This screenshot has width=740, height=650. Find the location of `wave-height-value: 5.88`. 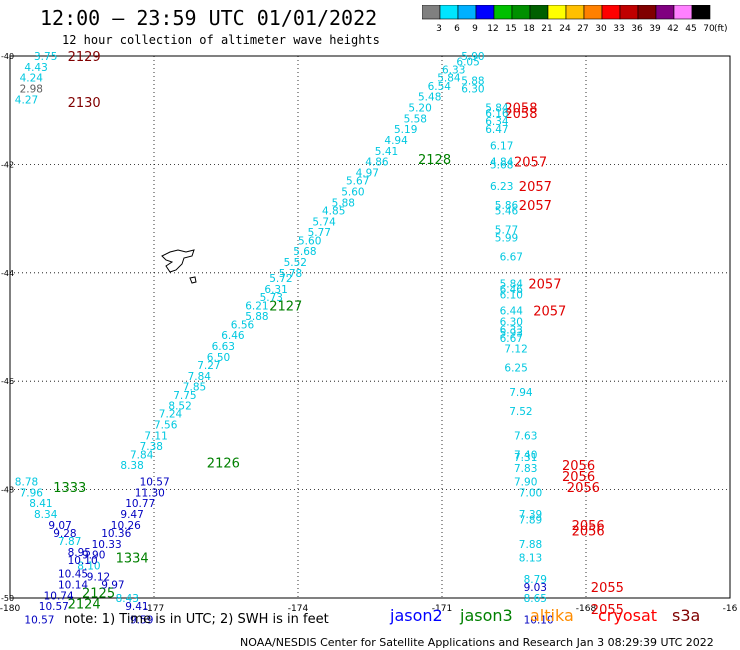

wave-height-value: 5.88 is located at coordinates (472, 81).